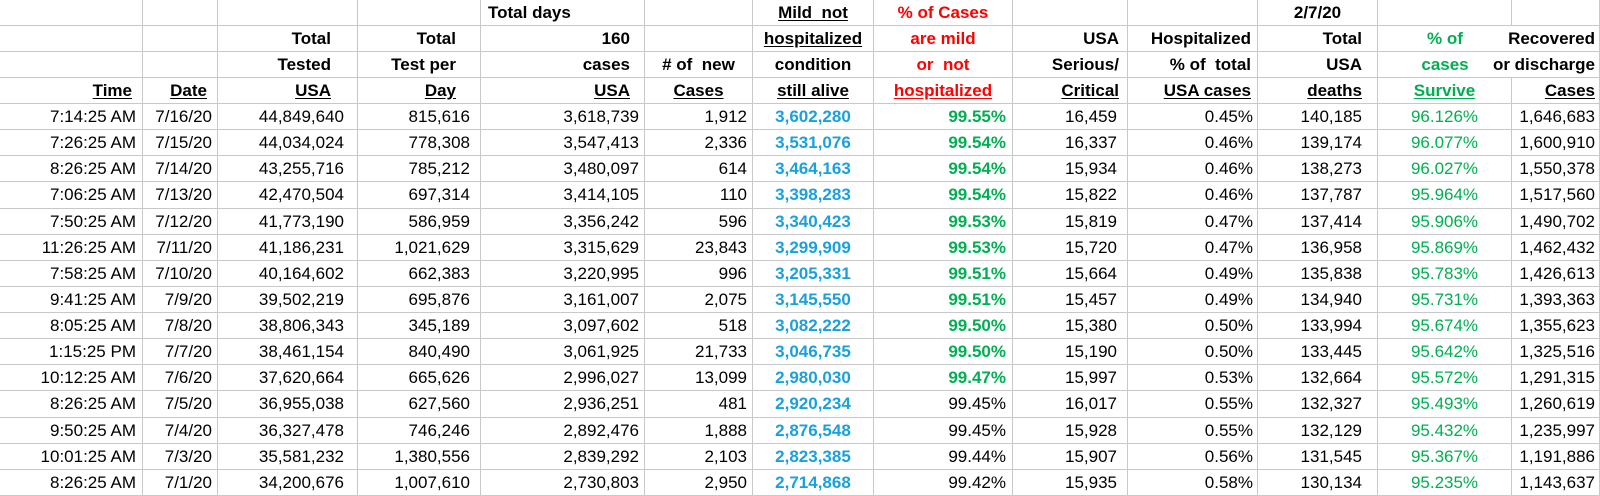 The height and width of the screenshot is (496, 1600). I want to click on cell-date: 7/1/20, so click(180, 482).